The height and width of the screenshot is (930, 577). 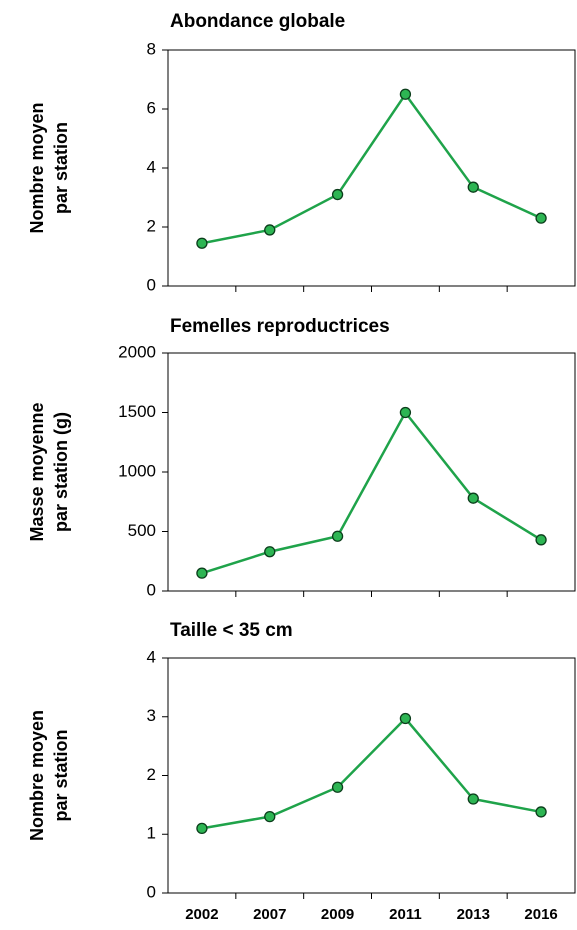 I want to click on y-tick-label: 2000, so click(x=137, y=351).